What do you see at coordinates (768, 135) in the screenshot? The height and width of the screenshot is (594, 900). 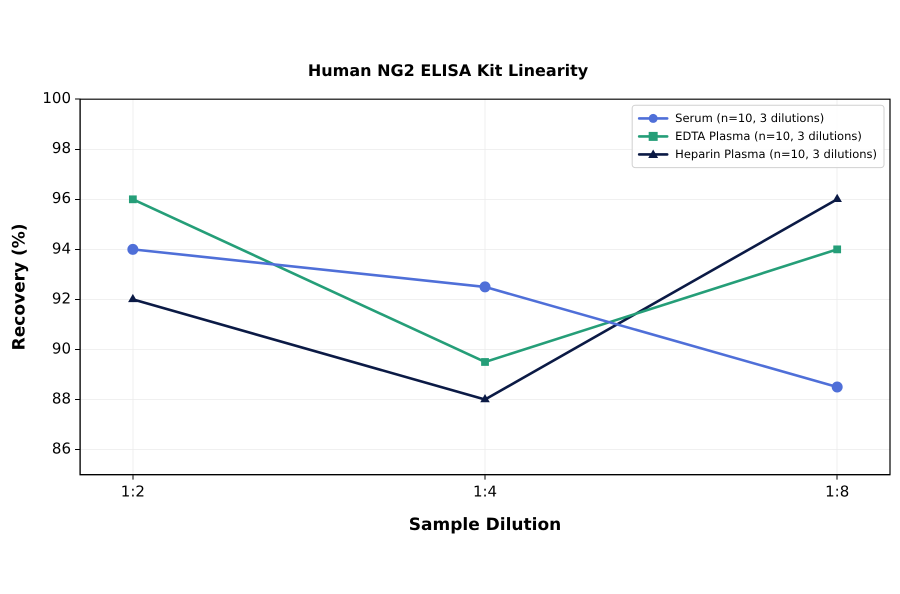 I see `legend-label: EDTA Plasma (n=10, 3 dilutions)` at bounding box center [768, 135].